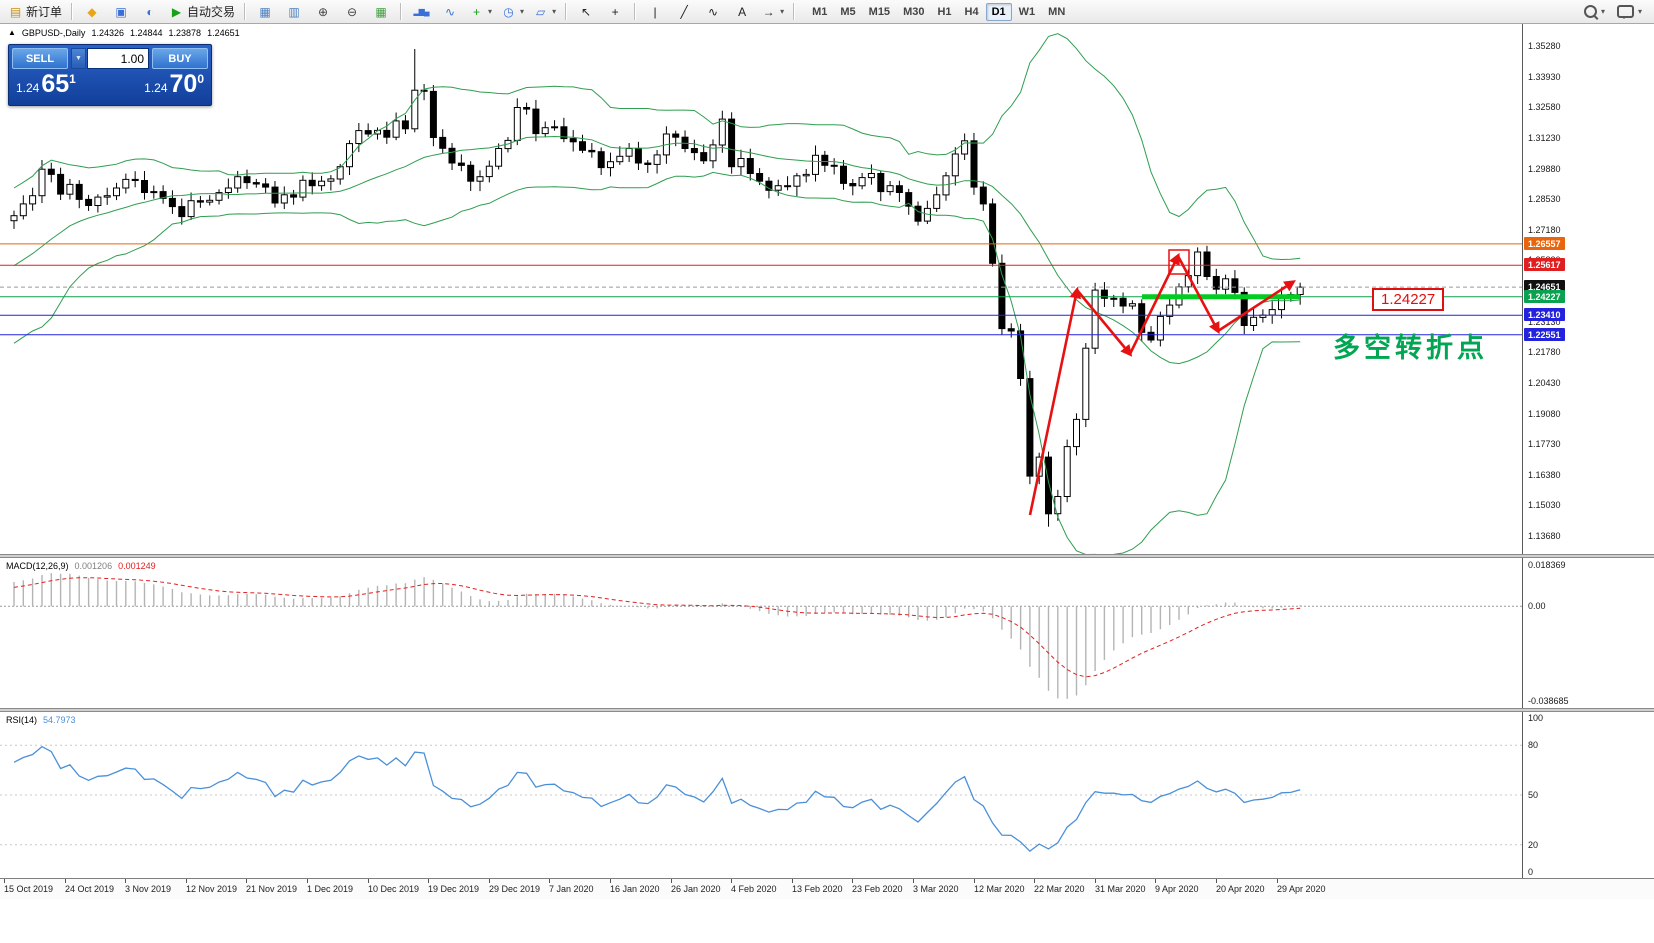 Image resolution: width=1654 pixels, height=943 pixels. What do you see at coordinates (381, 12) in the screenshot?
I see `chart-list-button: ▦` at bounding box center [381, 12].